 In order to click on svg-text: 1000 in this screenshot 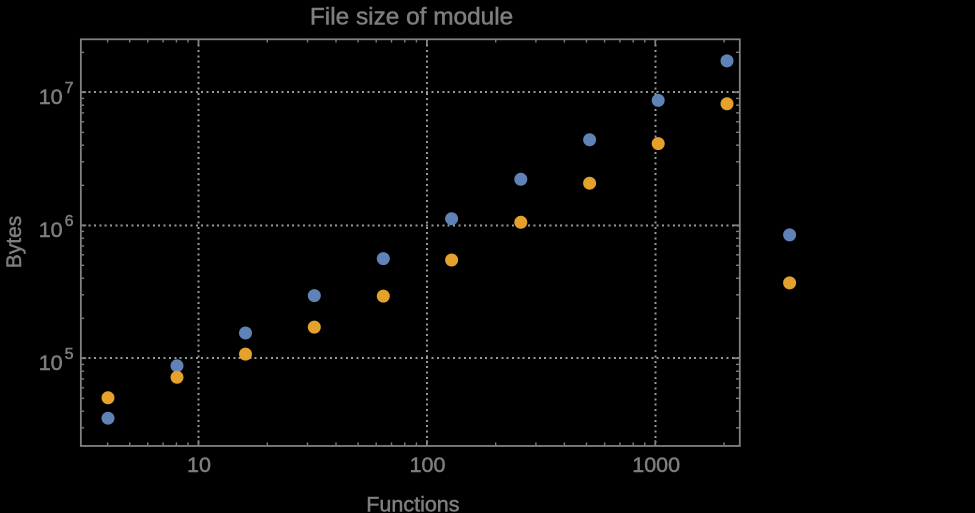, I will do `click(656, 465)`.